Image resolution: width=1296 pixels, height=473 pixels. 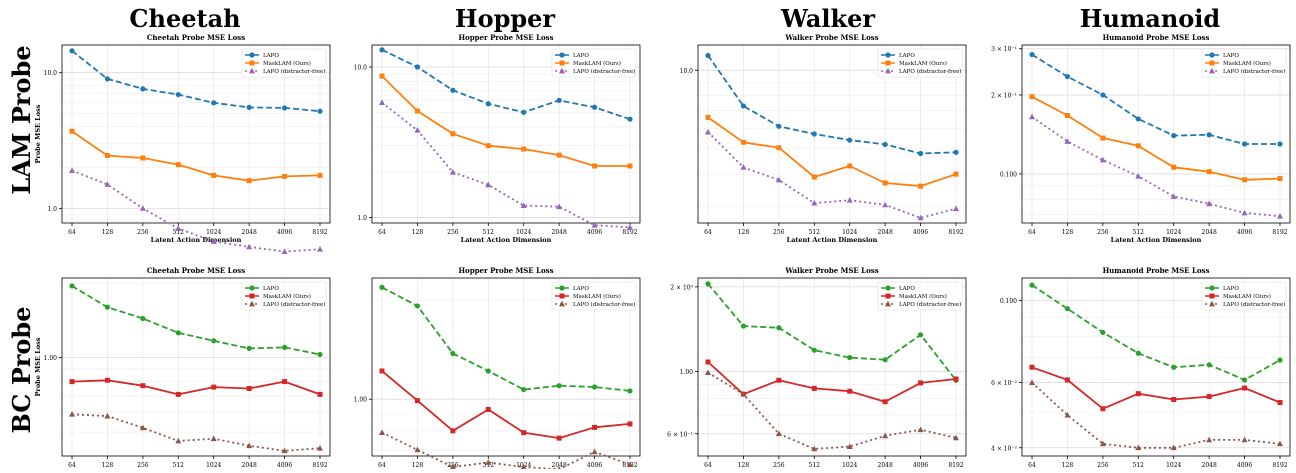 What do you see at coordinates (38, 366) in the screenshot?
I see `y-axis-label: Probe MSE Loss` at bounding box center [38, 366].